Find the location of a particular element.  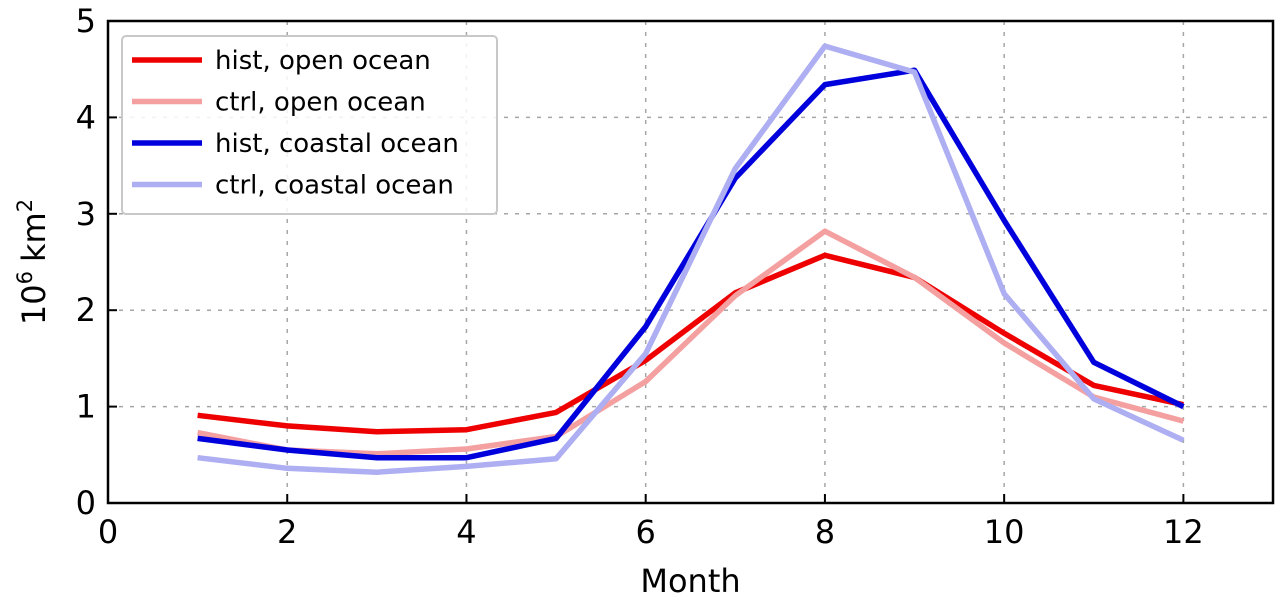

y-axis-label-exponent: 6 is located at coordinates (25, 277).